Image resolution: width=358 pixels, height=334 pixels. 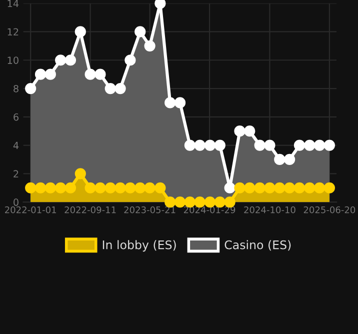 What do you see at coordinates (270, 210) in the screenshot?
I see `x-tick-label: 2024-10-10` at bounding box center [270, 210].